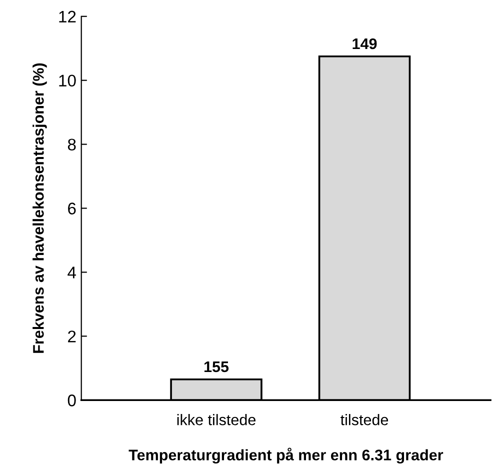  Describe the element at coordinates (72, 272) in the screenshot. I see `y-tick-label: 4` at that location.